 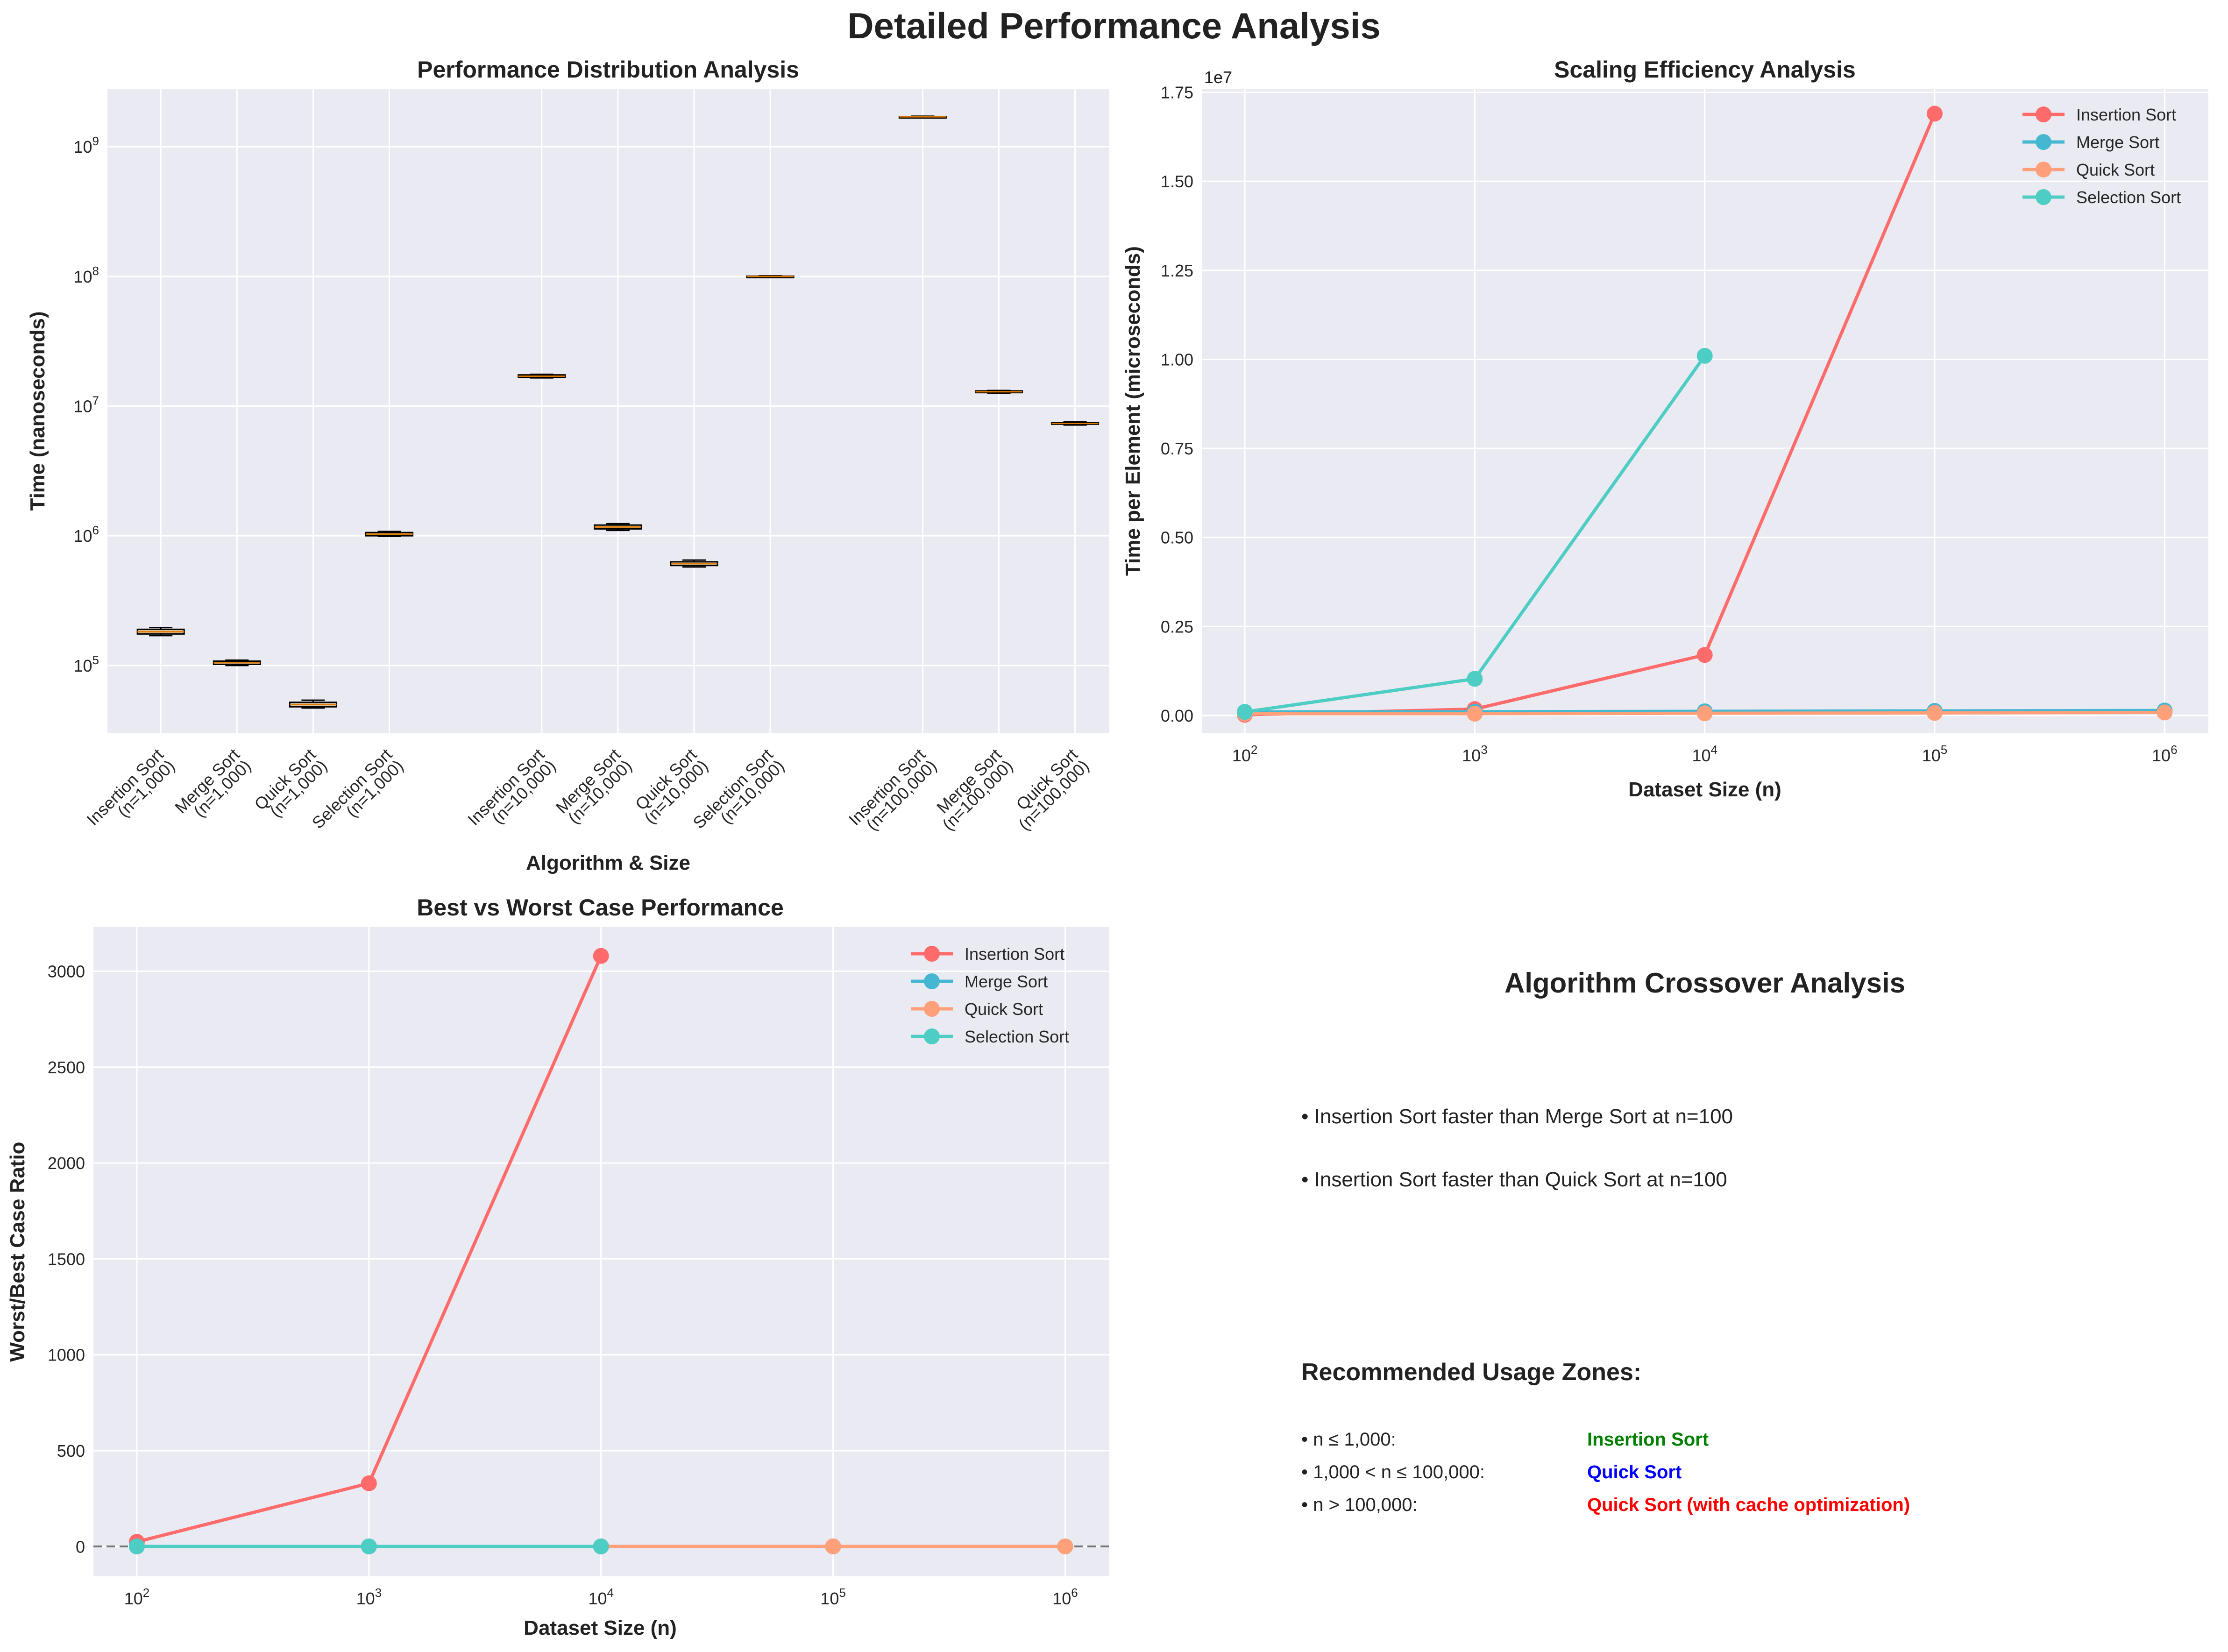 I want to click on box-plot-x-tick-5: Merge Sort(n=10,000), so click(x=594, y=787).